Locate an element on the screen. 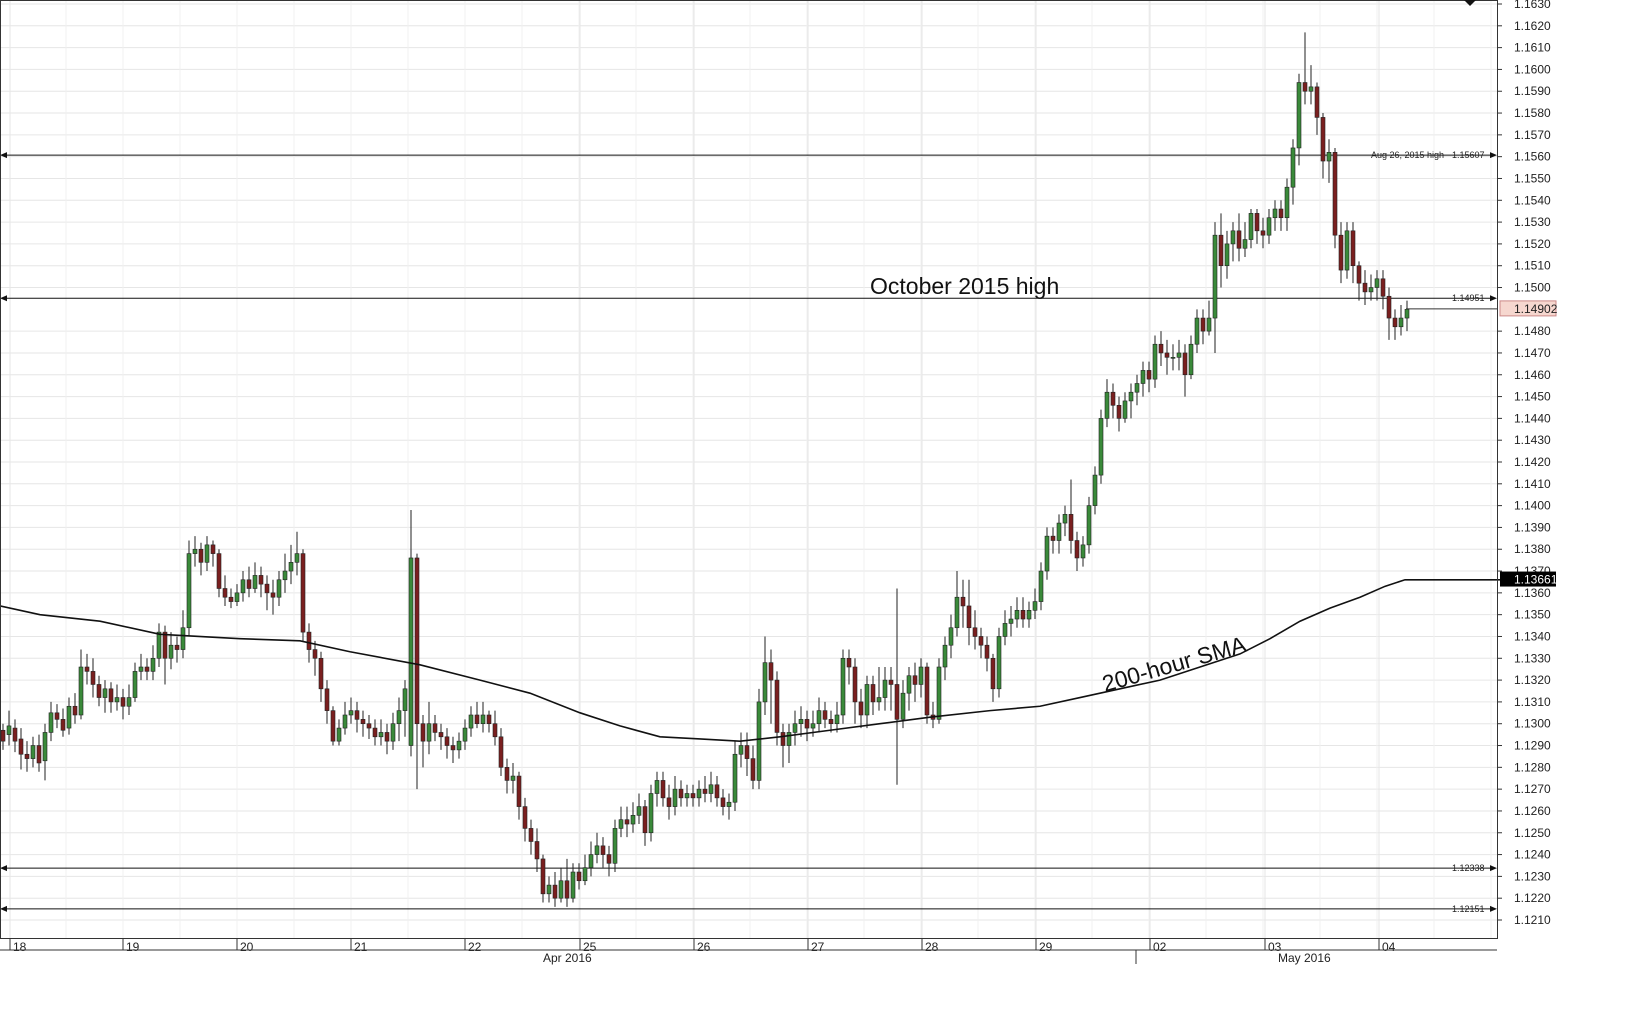 The width and height of the screenshot is (1651, 1014). y-tick-label: 1.1350 is located at coordinates (1532, 615).